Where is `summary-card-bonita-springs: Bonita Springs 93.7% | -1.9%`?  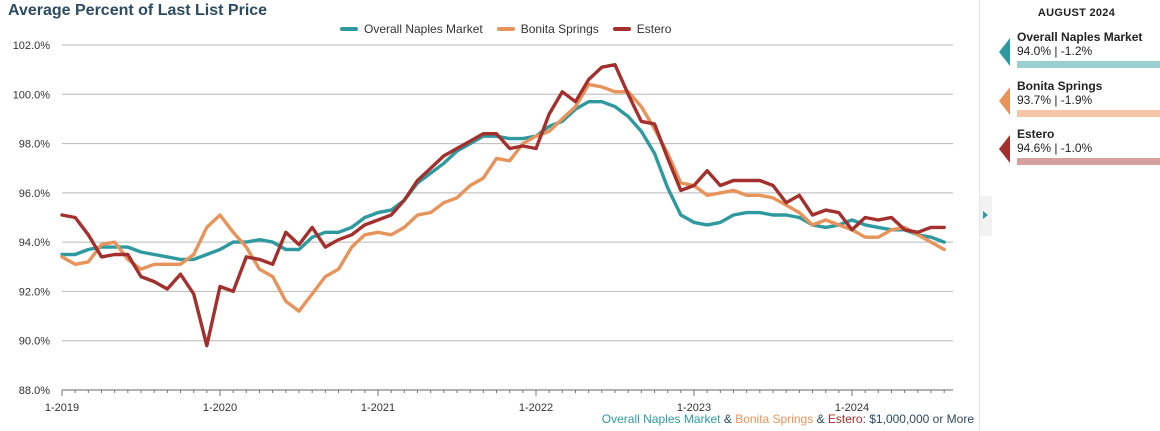
summary-card-bonita-springs: Bonita Springs 93.7% | -1.9% is located at coordinates (1076, 103).